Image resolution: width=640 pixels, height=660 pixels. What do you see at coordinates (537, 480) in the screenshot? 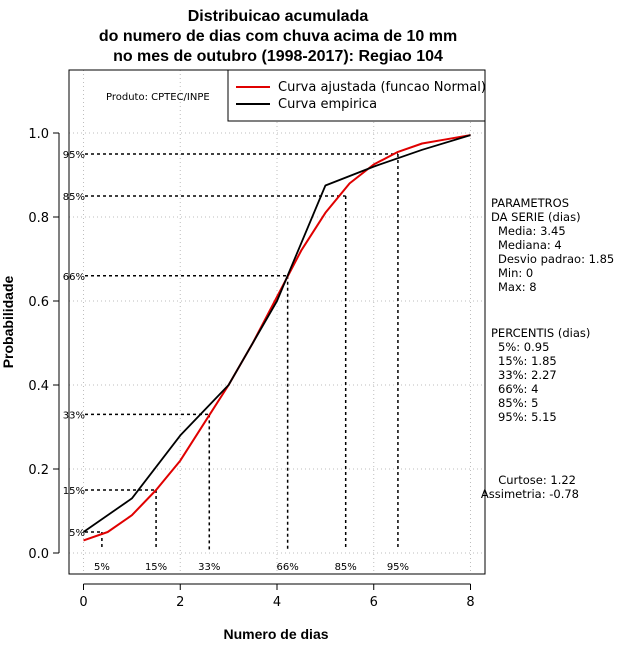
I see `curtose: Curtose: 1.22` at bounding box center [537, 480].